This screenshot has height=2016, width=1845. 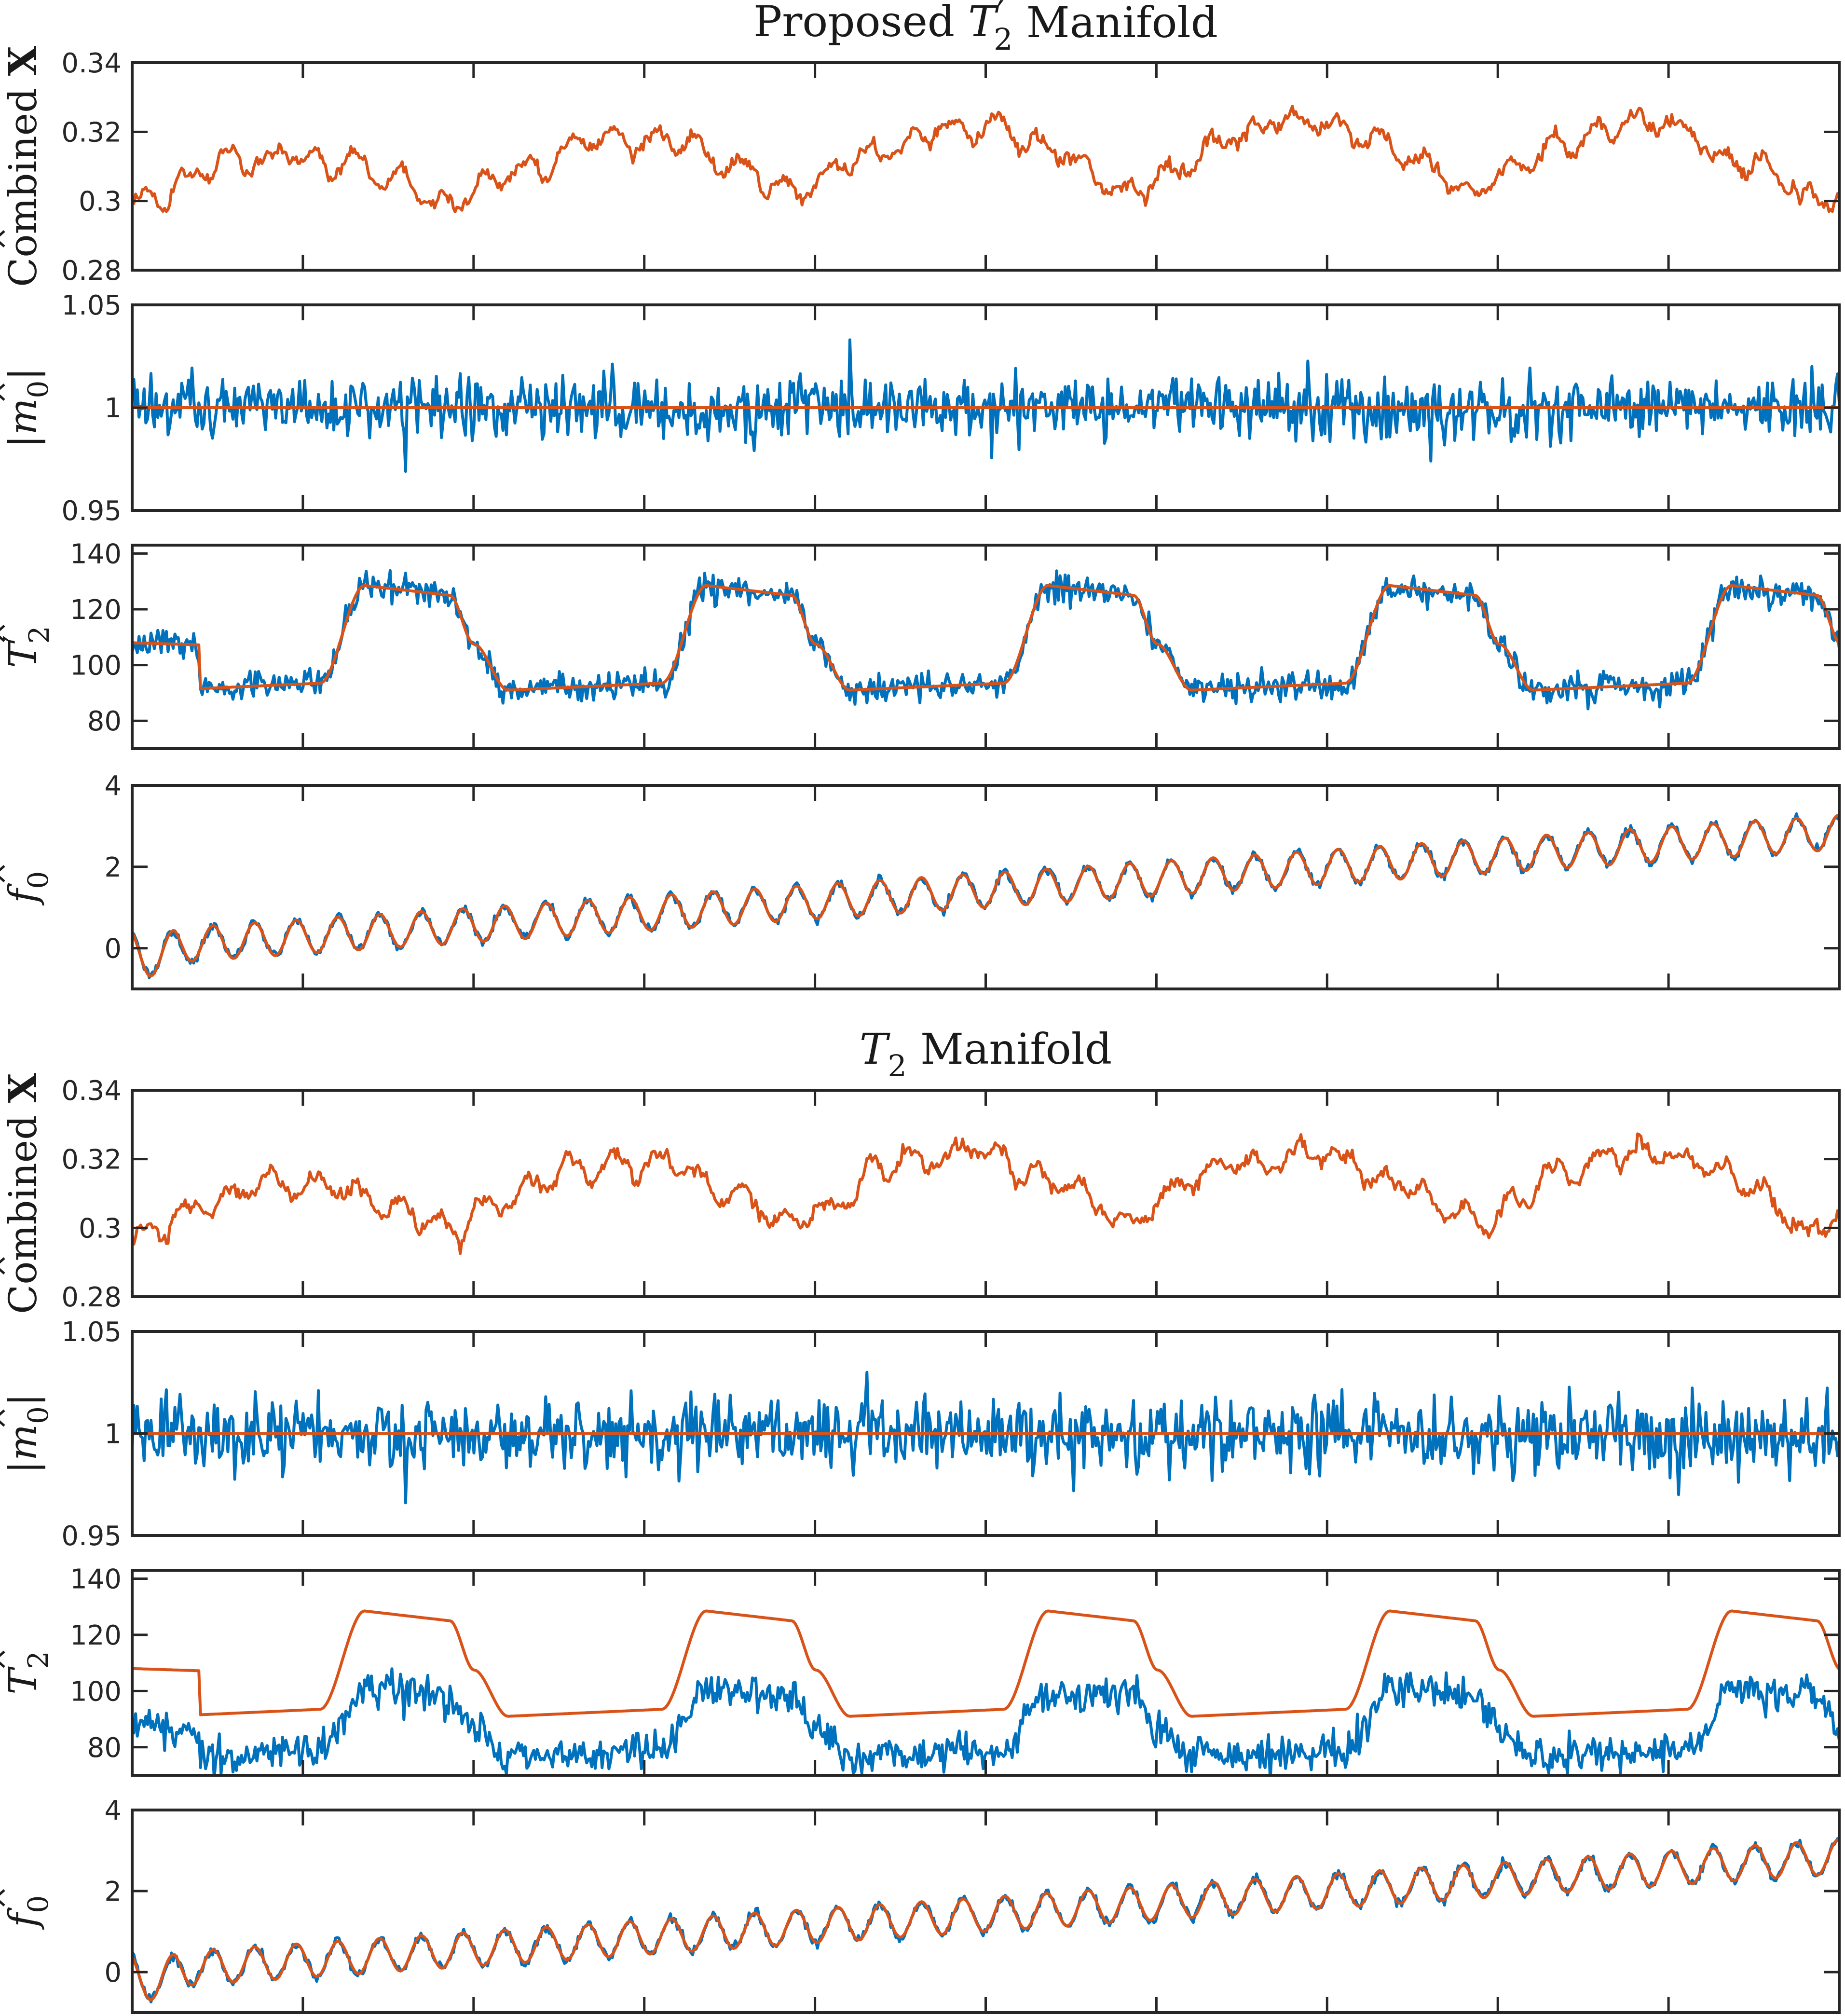 What do you see at coordinates (986, 28) in the screenshot?
I see `figure-title-1: Proposed T′ 2 Manifold` at bounding box center [986, 28].